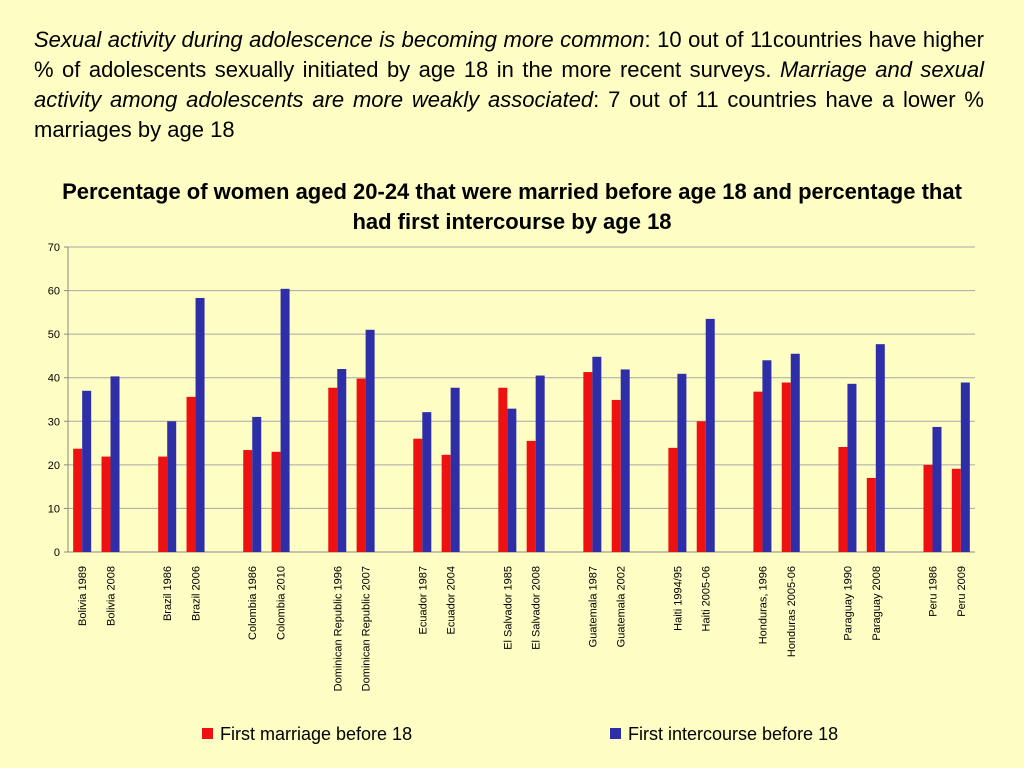 The height and width of the screenshot is (768, 1024). What do you see at coordinates (338, 628) in the screenshot?
I see `x-tick-label: Dominican Republic 1996` at bounding box center [338, 628].